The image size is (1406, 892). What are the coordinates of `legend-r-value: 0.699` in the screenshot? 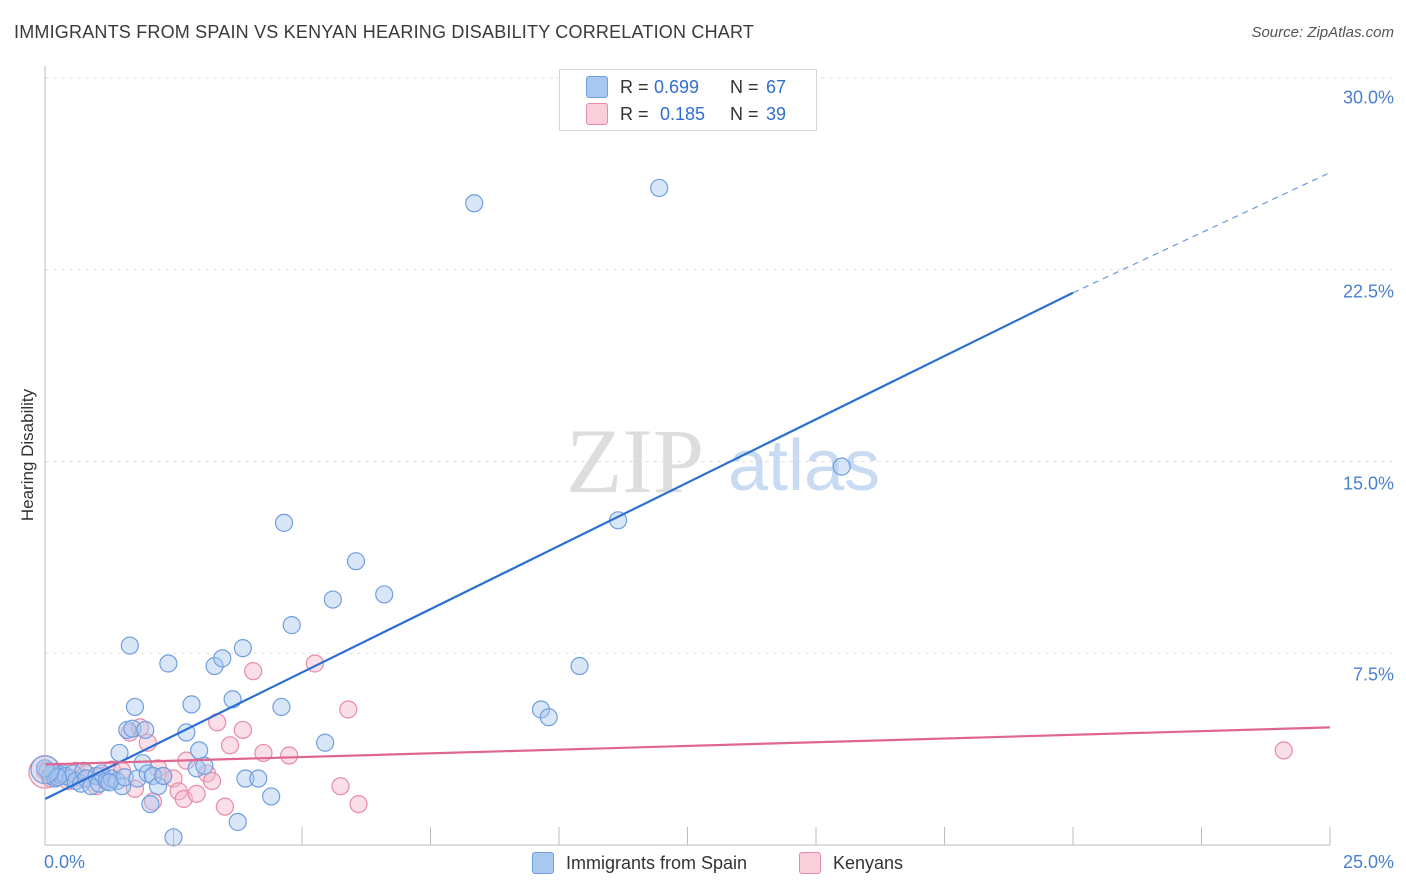 It's located at (677, 86).